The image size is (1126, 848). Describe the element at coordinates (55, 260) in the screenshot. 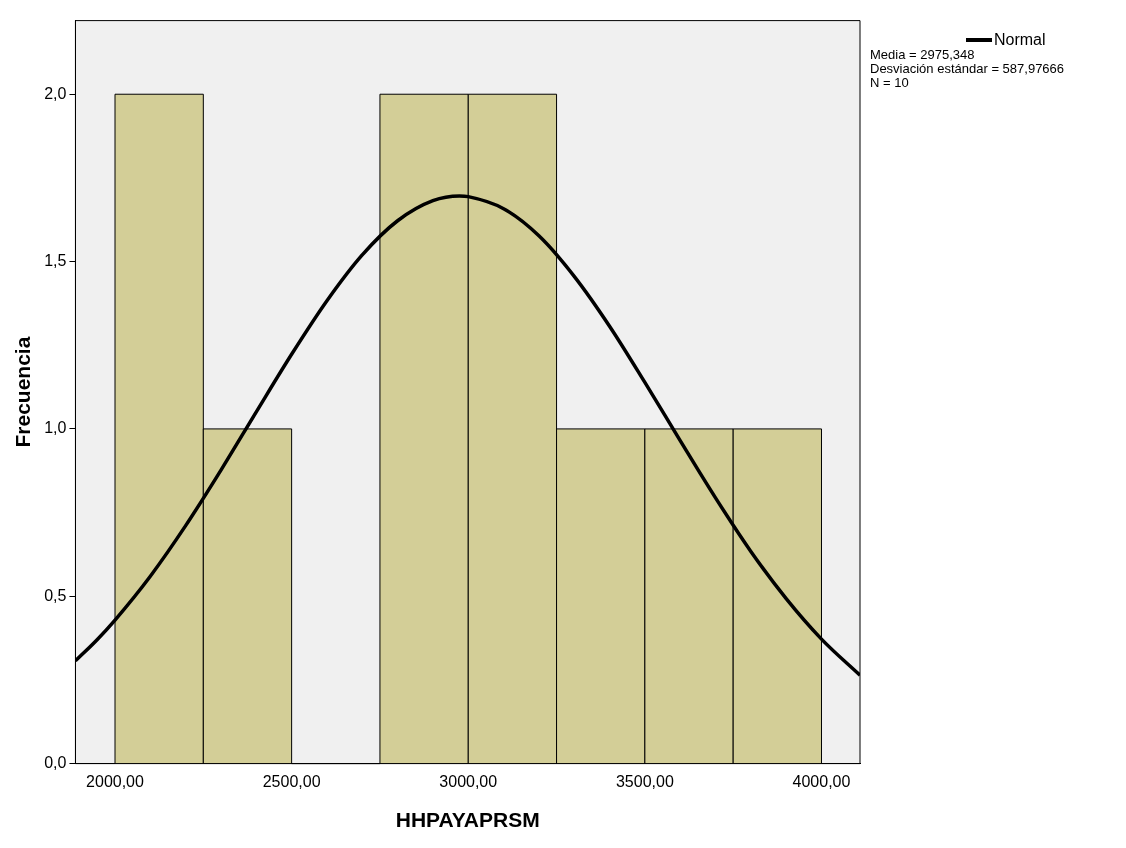

I see `y-tick-label: 1,5` at that location.